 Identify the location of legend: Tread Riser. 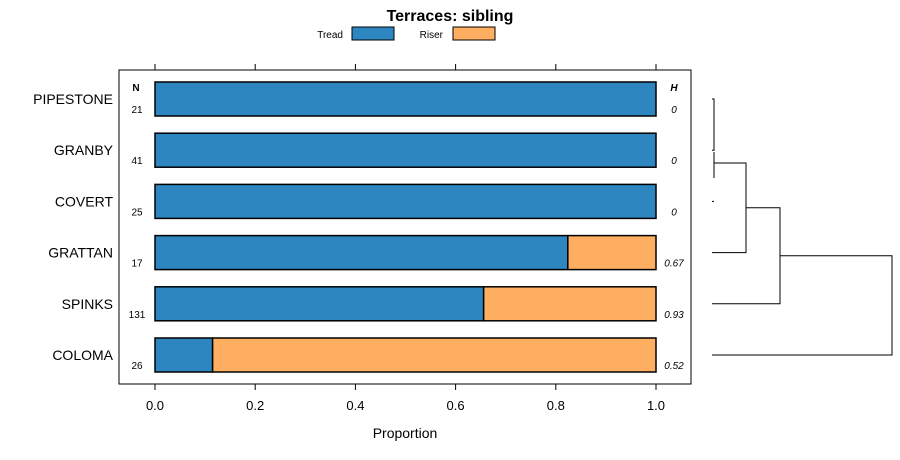
(406, 33).